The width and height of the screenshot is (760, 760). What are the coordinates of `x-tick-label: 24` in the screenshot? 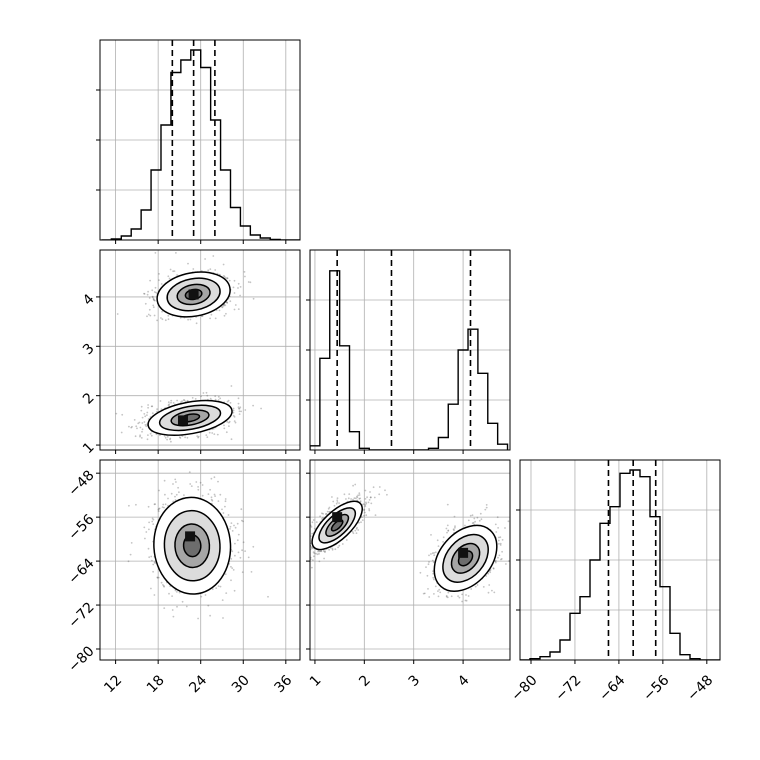 It's located at (198, 684).